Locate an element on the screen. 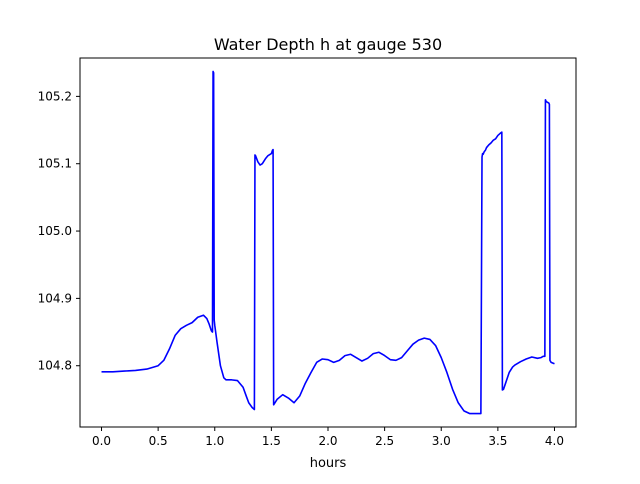 Image resolution: width=640 pixels, height=484 pixels. x-tick-label: 3.0 is located at coordinates (441, 441).